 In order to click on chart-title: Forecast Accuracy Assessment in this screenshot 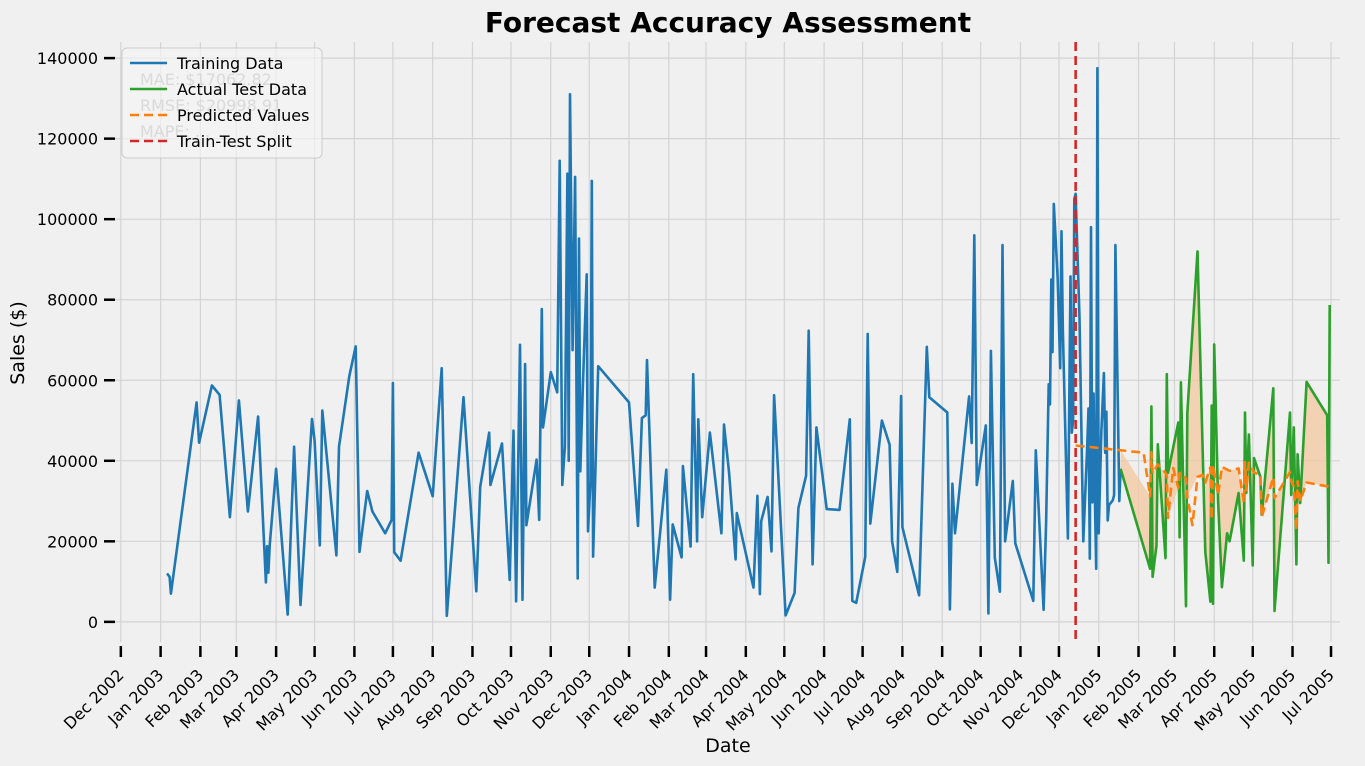, I will do `click(728, 22)`.